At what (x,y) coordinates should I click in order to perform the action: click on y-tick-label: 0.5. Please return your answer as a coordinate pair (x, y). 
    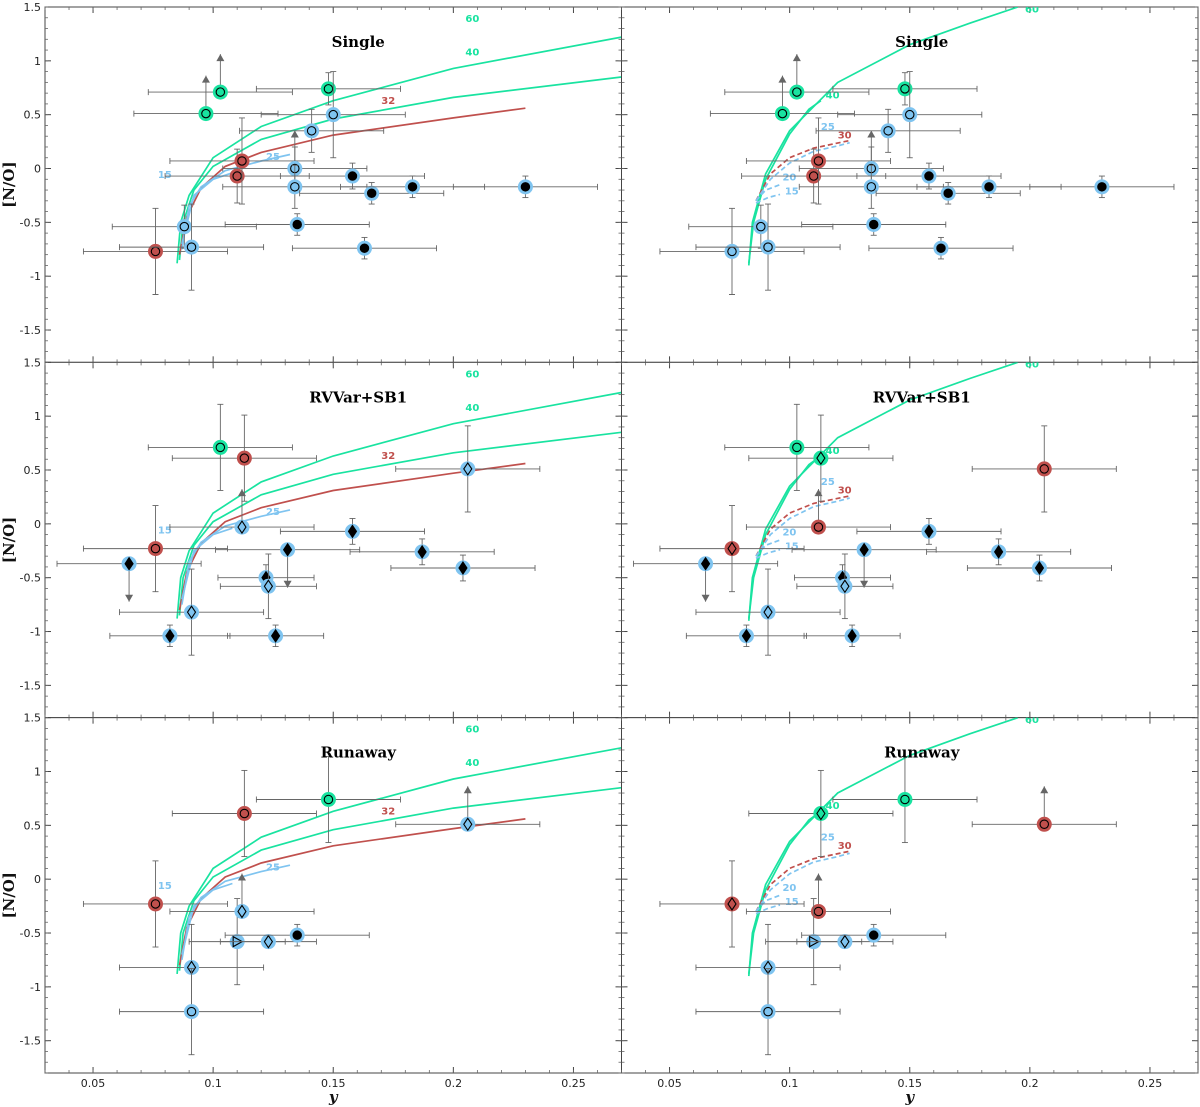
    Looking at the image, I should click on (33, 825).